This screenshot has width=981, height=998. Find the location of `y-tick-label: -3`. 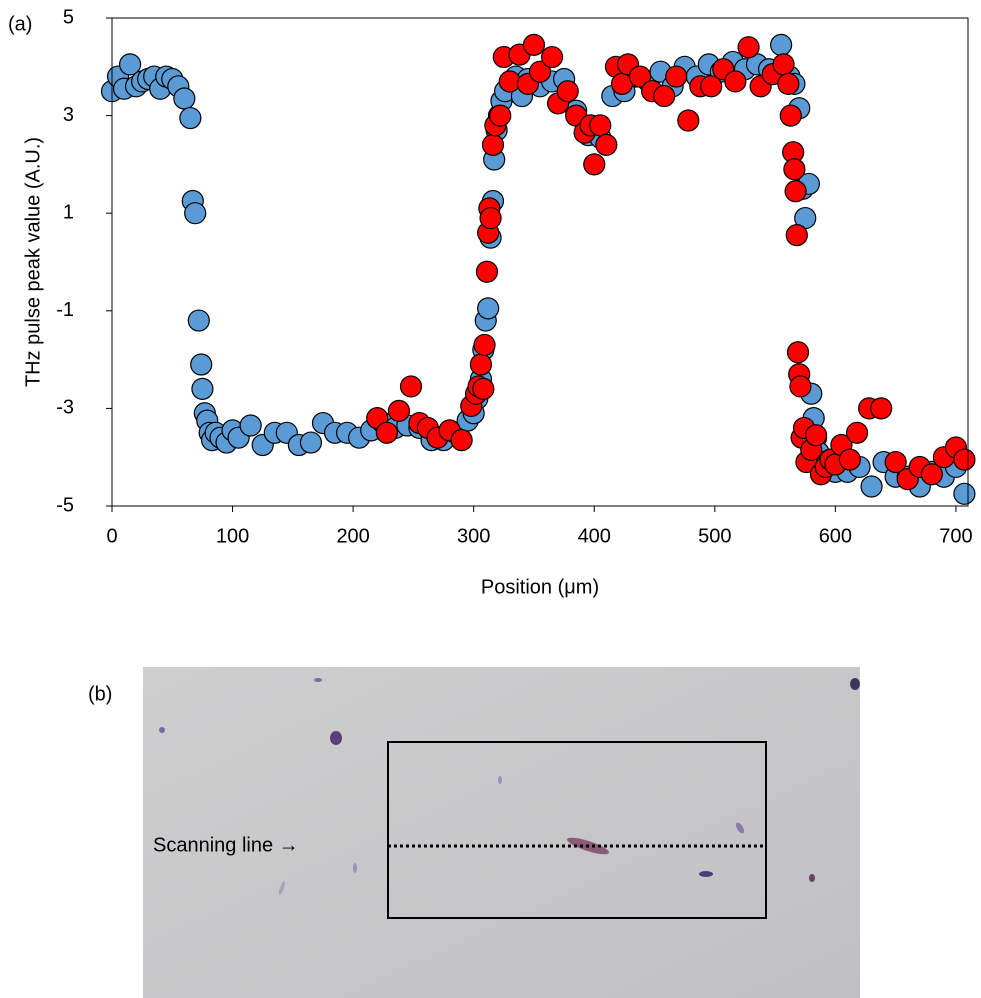

y-tick-label: -3 is located at coordinates (65, 408).